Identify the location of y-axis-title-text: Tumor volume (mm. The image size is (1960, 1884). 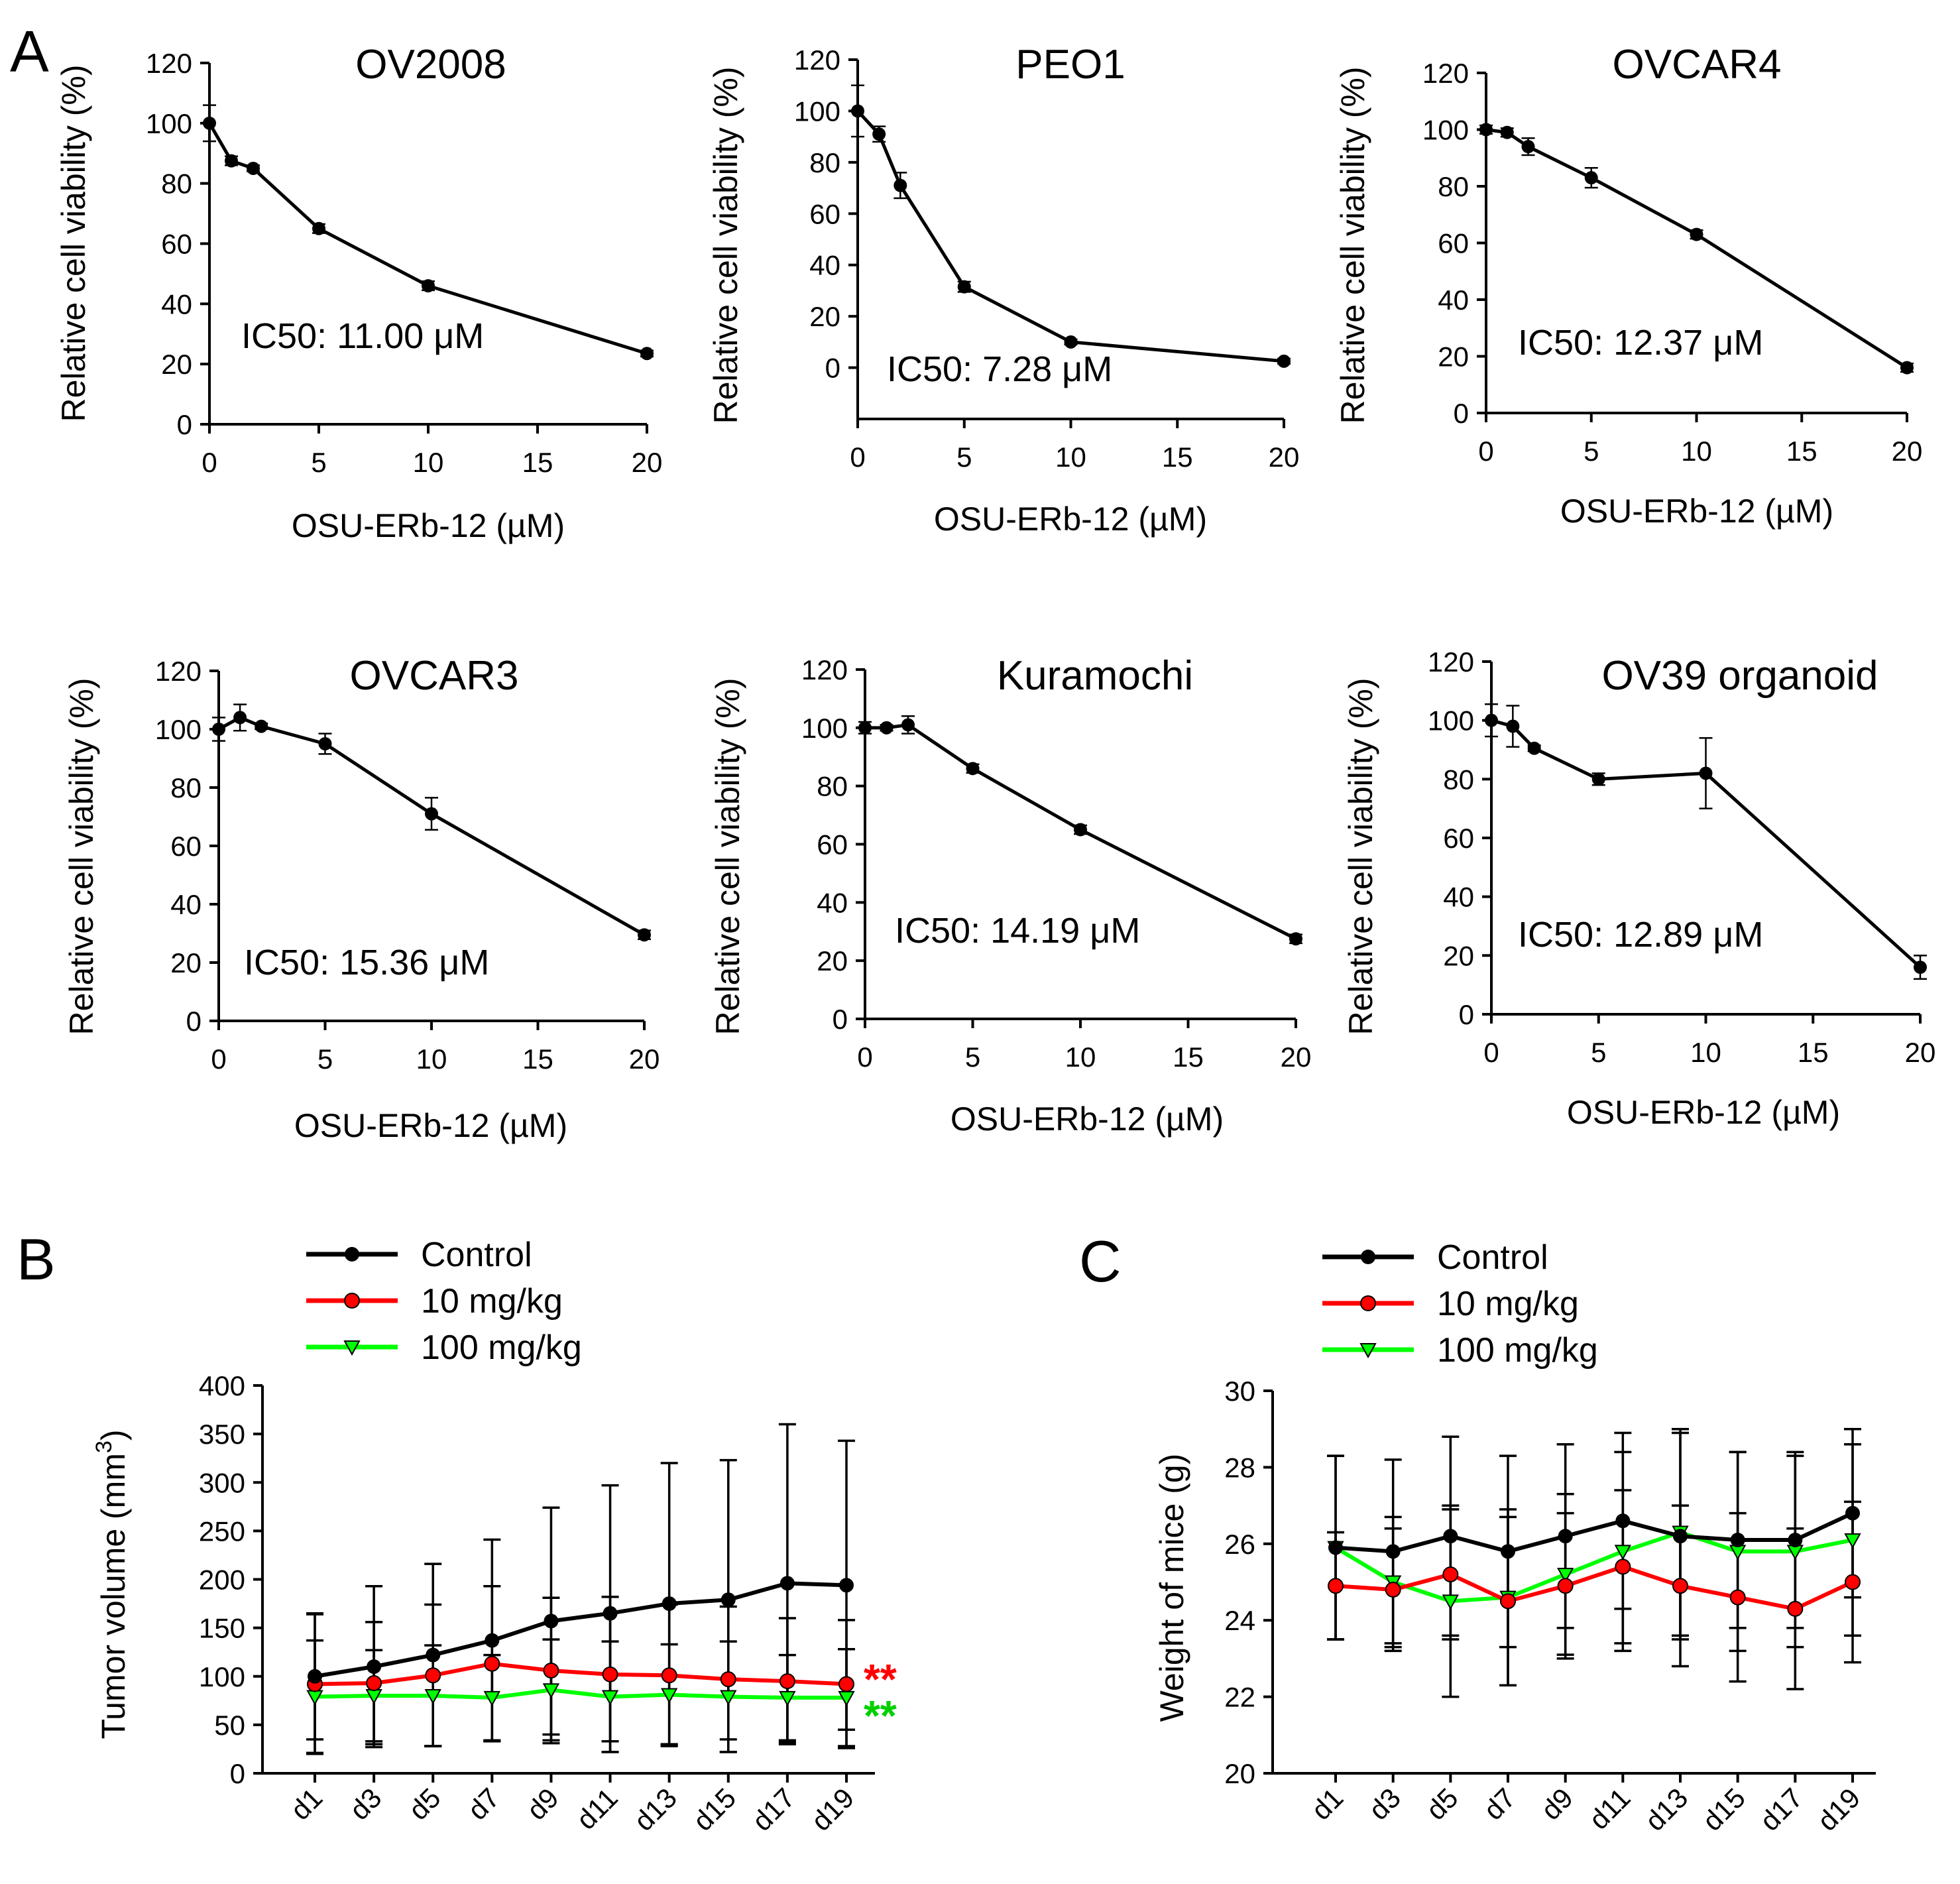
(113, 1596).